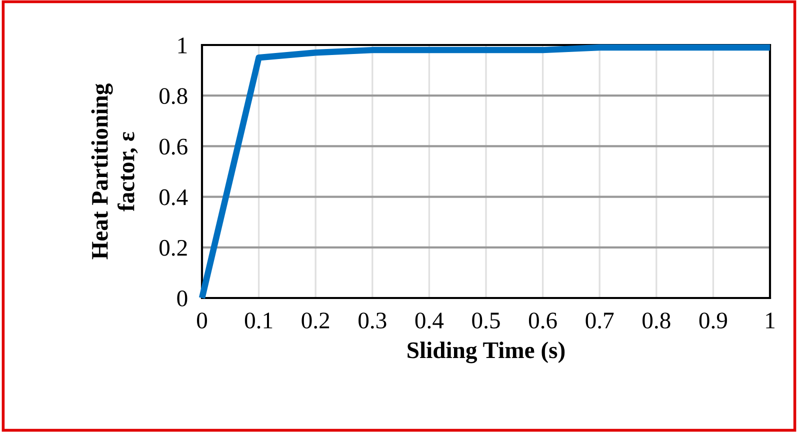 This screenshot has width=798, height=432. I want to click on x-tick-label: 0.7, so click(600, 320).